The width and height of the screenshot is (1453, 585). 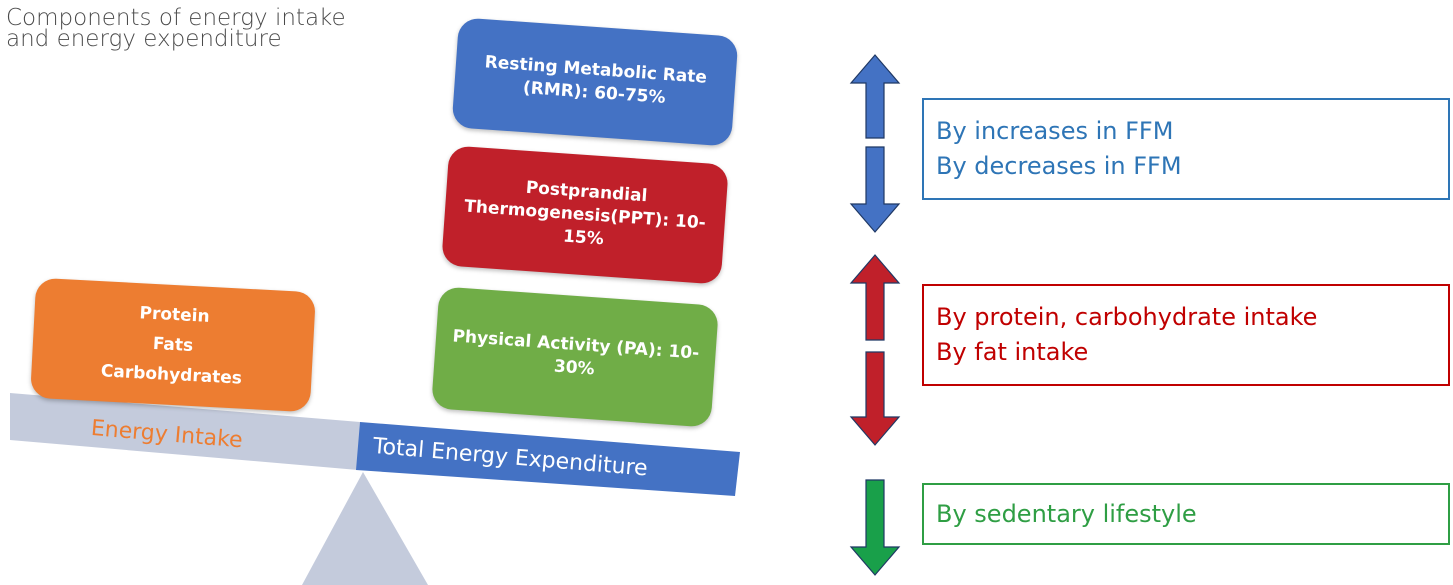 I want to click on rmr-effects-box: By increases in FFM By decreases in FFM, so click(x=1186, y=149).